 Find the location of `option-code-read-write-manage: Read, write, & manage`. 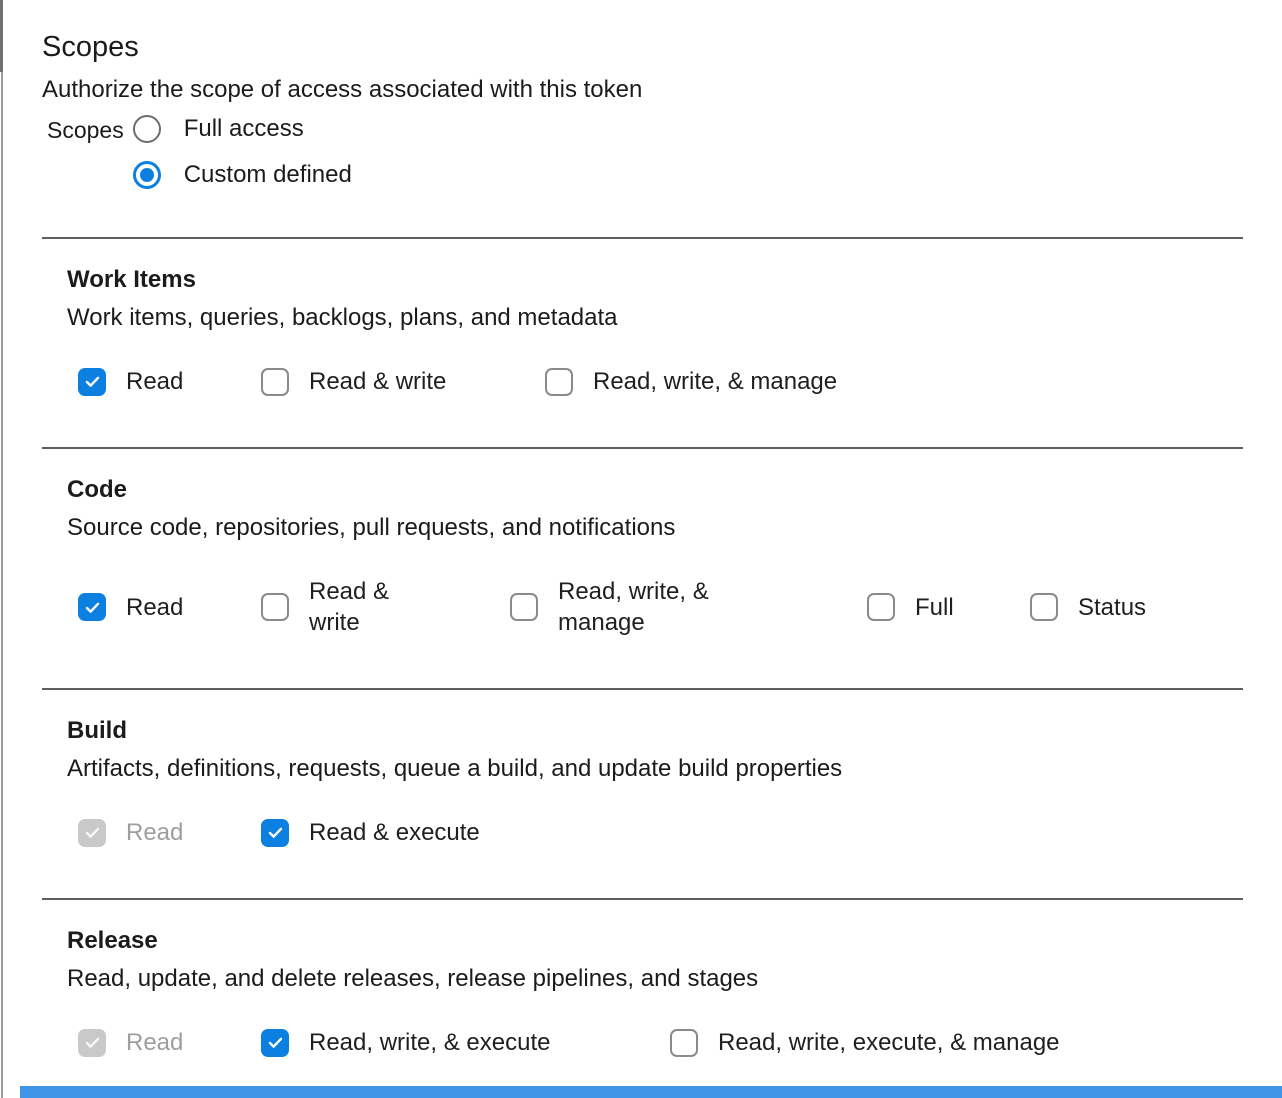

option-code-read-write-manage: Read, write, & manage is located at coordinates (688, 607).